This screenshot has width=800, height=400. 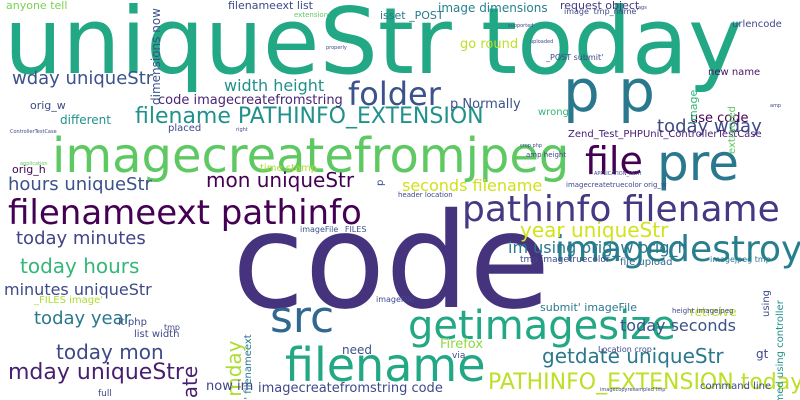 What do you see at coordinates (270, 5) in the screenshot?
I see `word: filenameext list` at bounding box center [270, 5].